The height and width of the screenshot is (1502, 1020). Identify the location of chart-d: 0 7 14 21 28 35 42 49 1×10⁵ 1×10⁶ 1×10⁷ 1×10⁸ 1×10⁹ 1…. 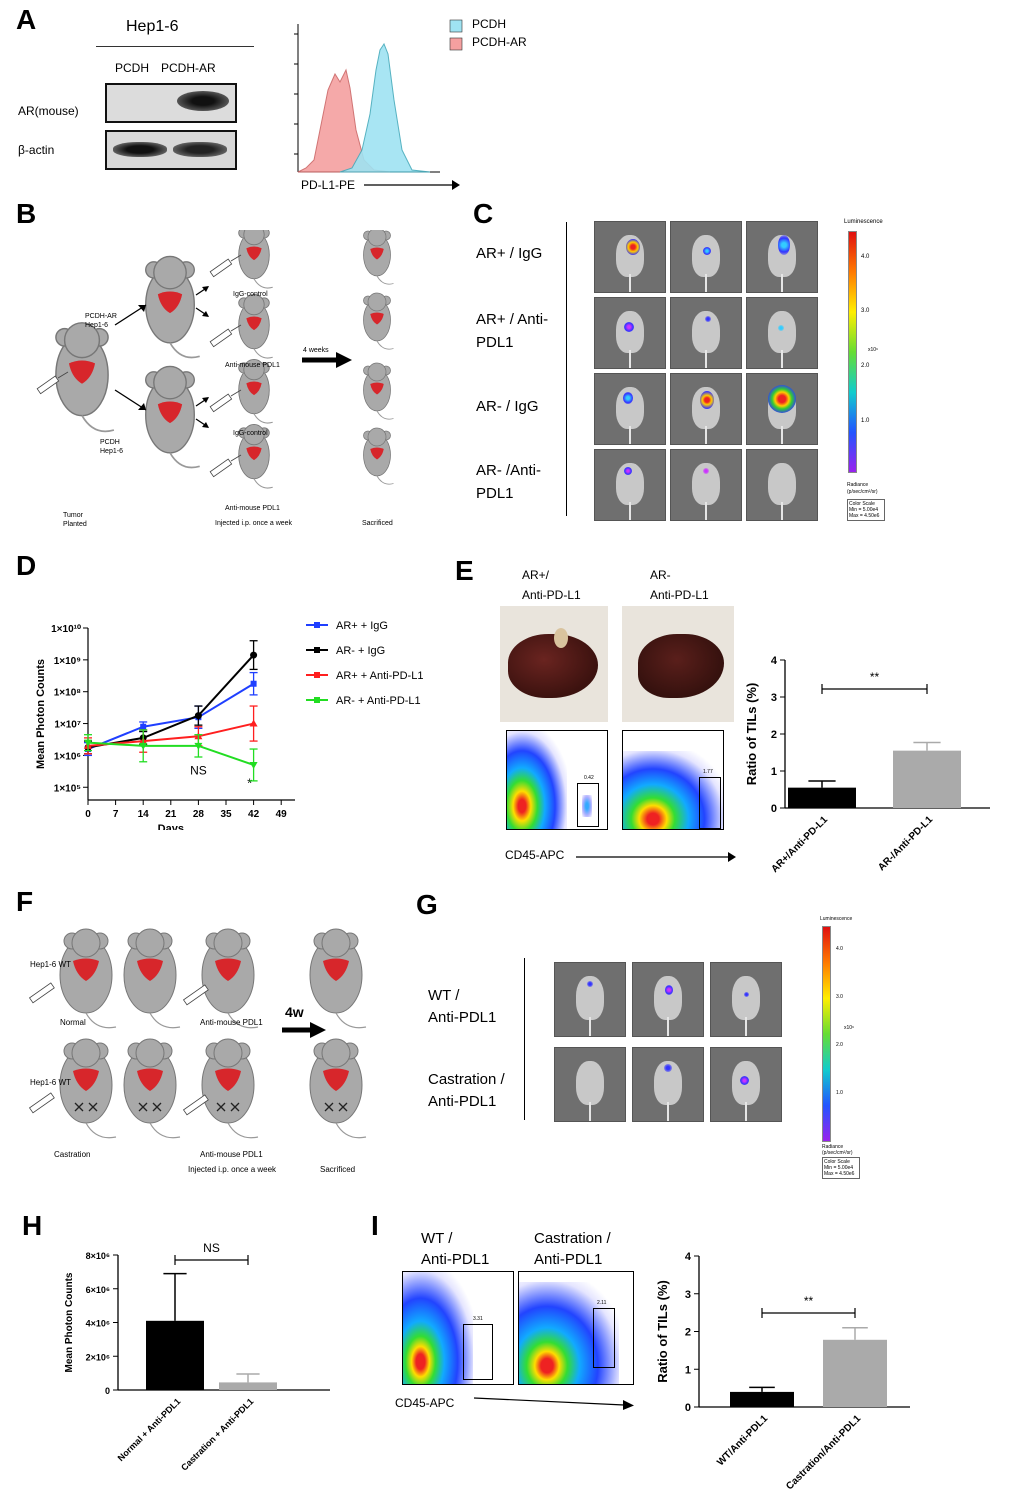
(229, 725).